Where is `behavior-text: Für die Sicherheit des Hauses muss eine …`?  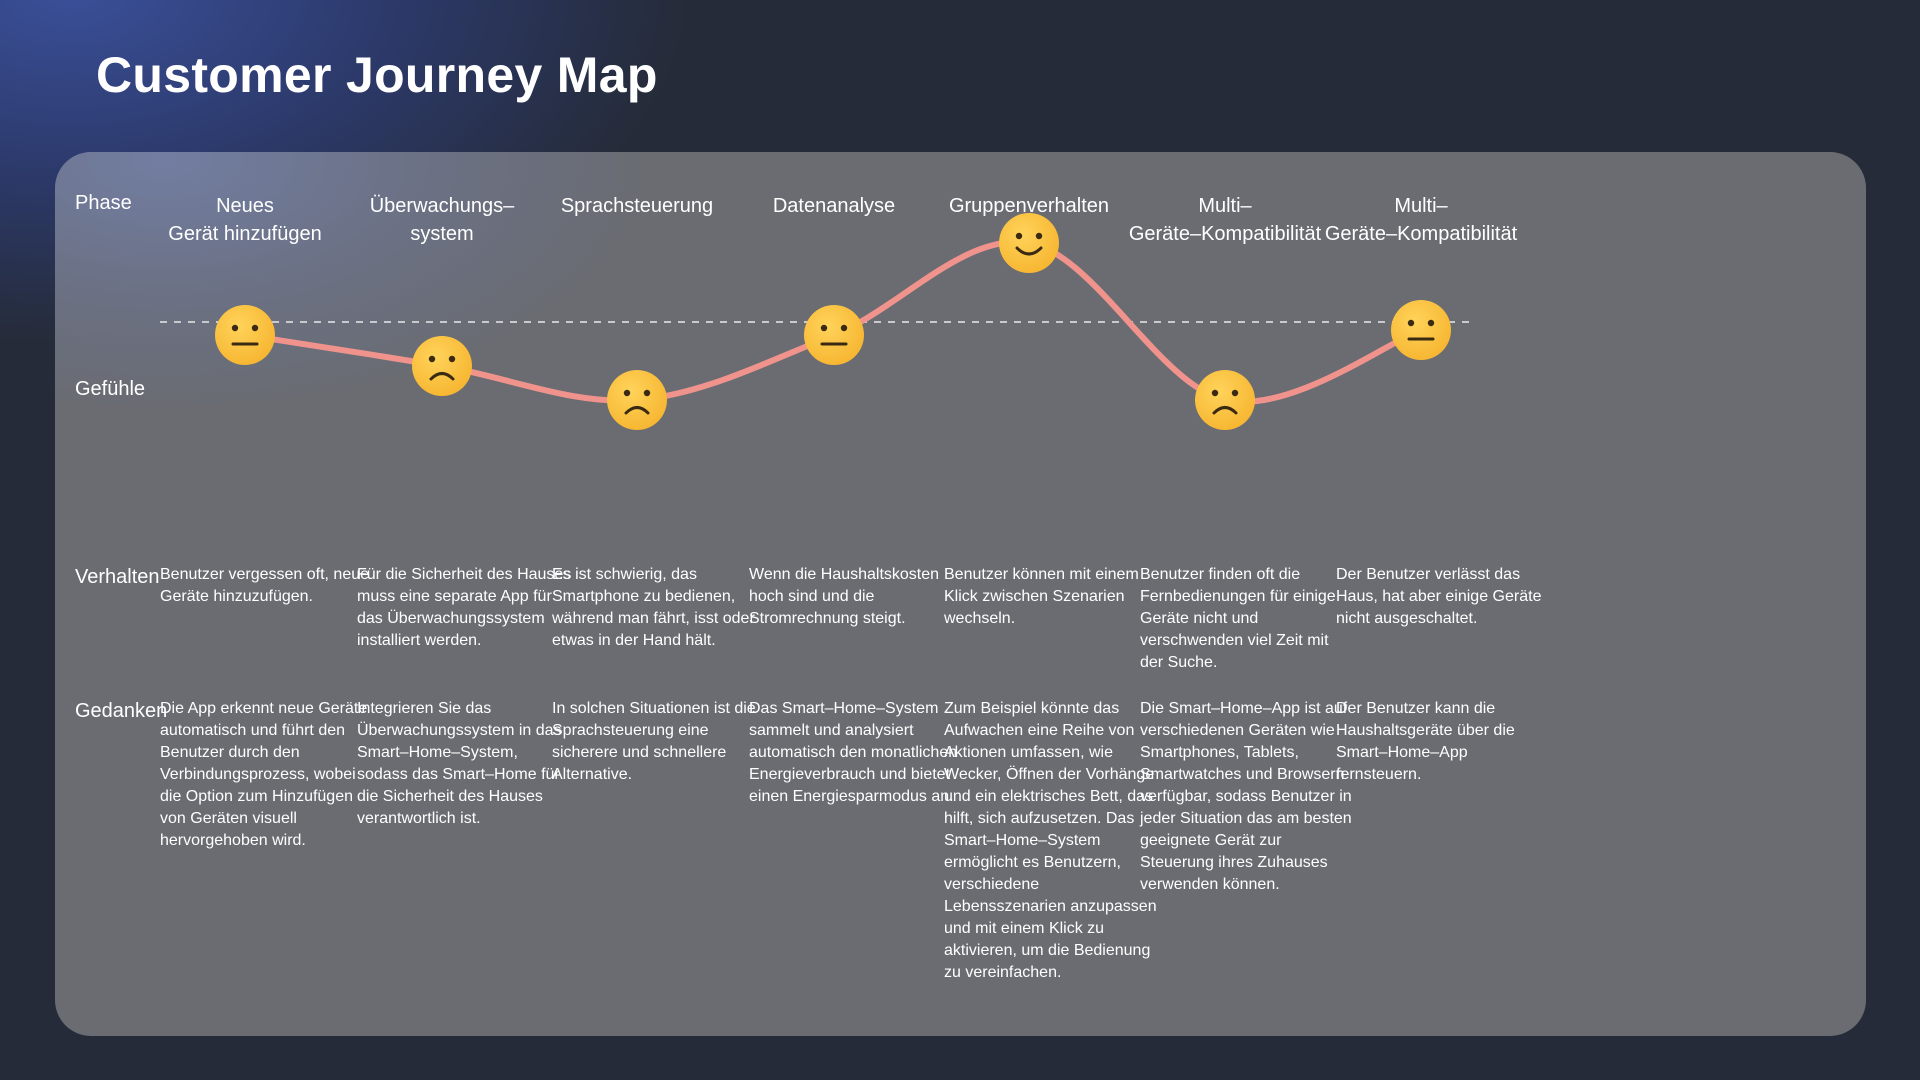
behavior-text: Für die Sicherheit des Hauses muss eine … is located at coordinates (464, 607).